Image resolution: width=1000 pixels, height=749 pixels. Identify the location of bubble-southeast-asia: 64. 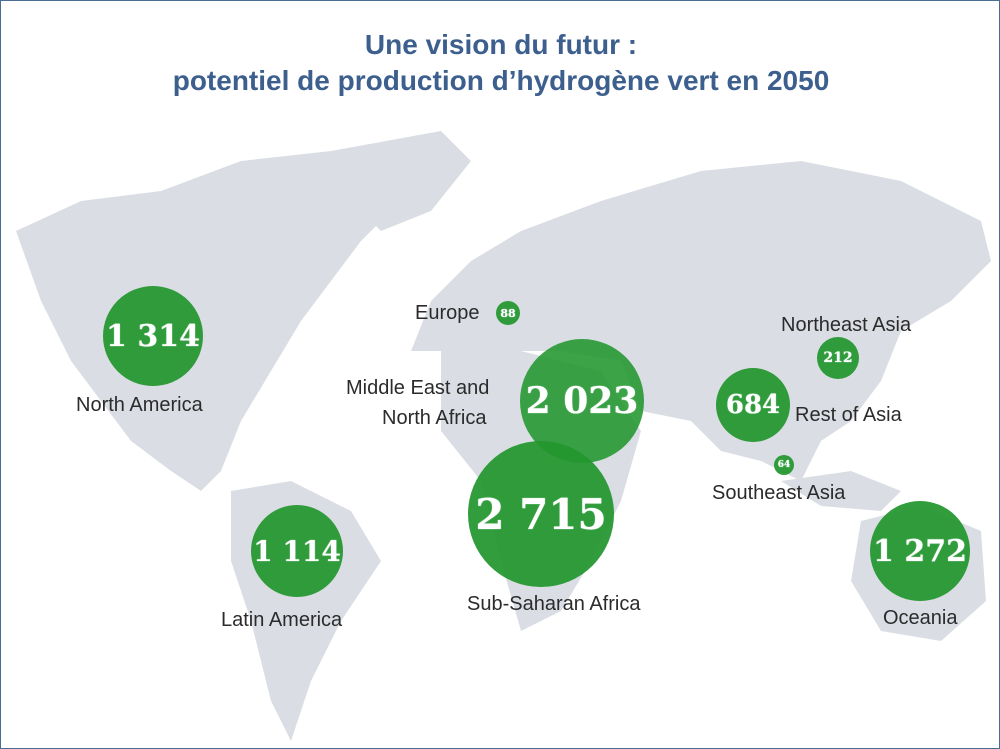
(784, 465).